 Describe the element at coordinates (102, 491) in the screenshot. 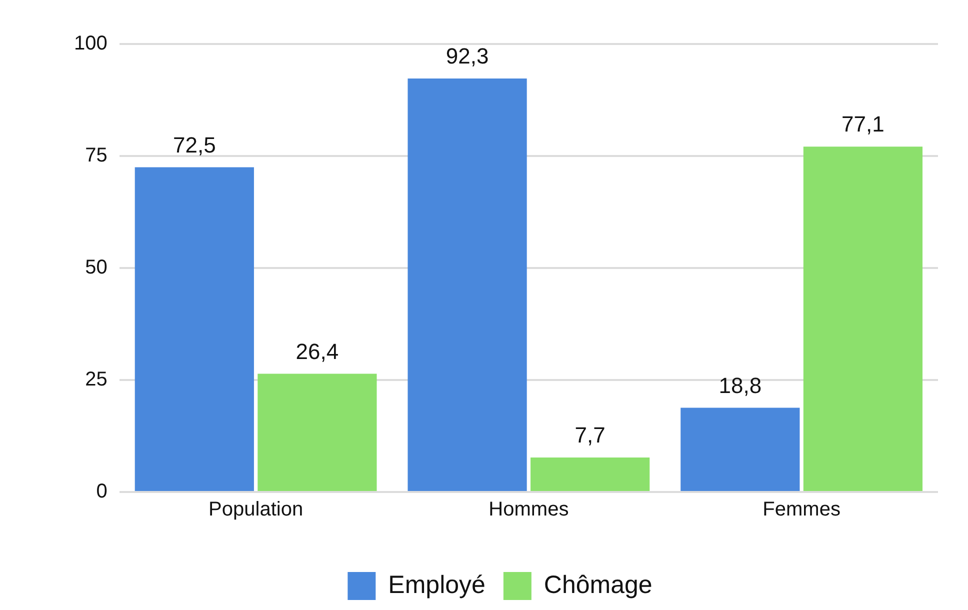

I see `y-tick-label: 0` at that location.